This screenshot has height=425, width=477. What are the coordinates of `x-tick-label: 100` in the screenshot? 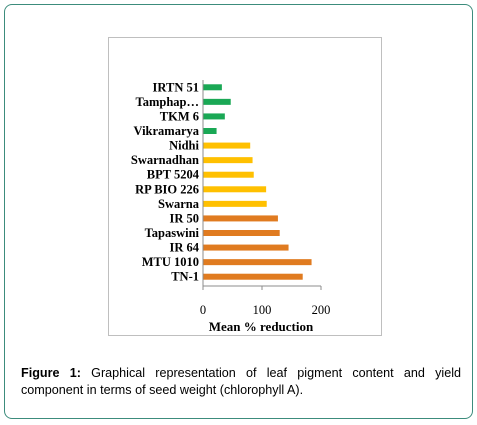 It's located at (262, 310).